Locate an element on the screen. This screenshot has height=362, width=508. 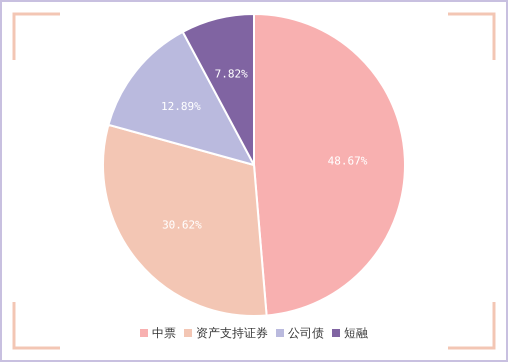
legend-label: 公司债 is located at coordinates (306, 333).